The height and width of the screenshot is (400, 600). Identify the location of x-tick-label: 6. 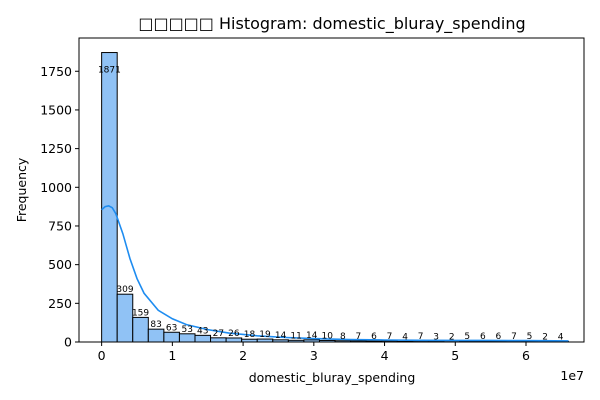
(526, 355).